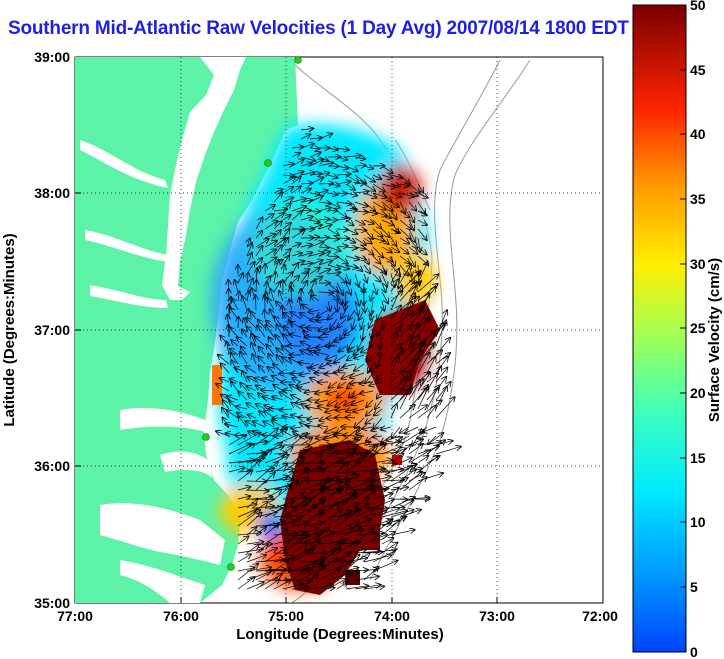 This screenshot has width=724, height=659. What do you see at coordinates (698, 328) in the screenshot?
I see `colorbar-tick-label: 25` at bounding box center [698, 328].